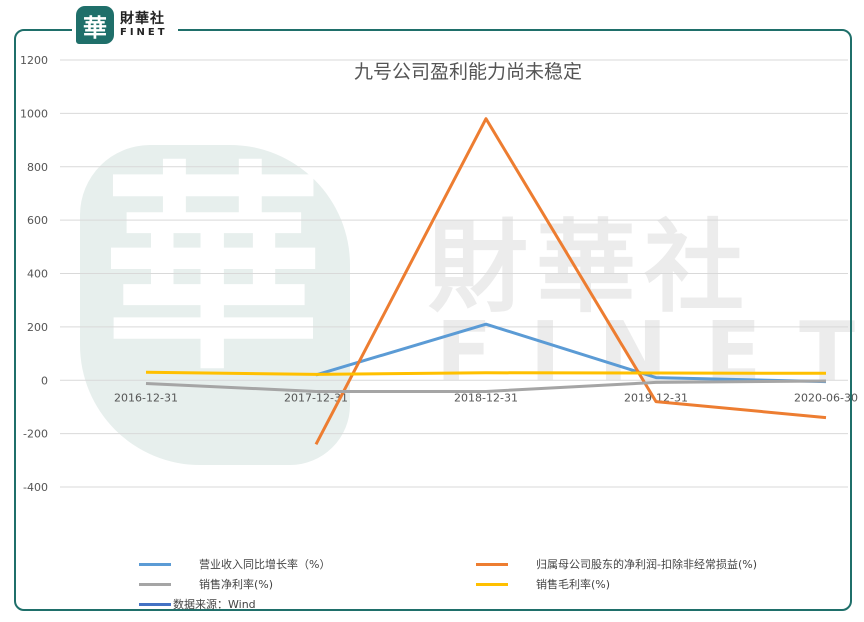 The image size is (864, 622). Describe the element at coordinates (144, 32) in the screenshot. I see `brand-name-en: FINET` at that location.